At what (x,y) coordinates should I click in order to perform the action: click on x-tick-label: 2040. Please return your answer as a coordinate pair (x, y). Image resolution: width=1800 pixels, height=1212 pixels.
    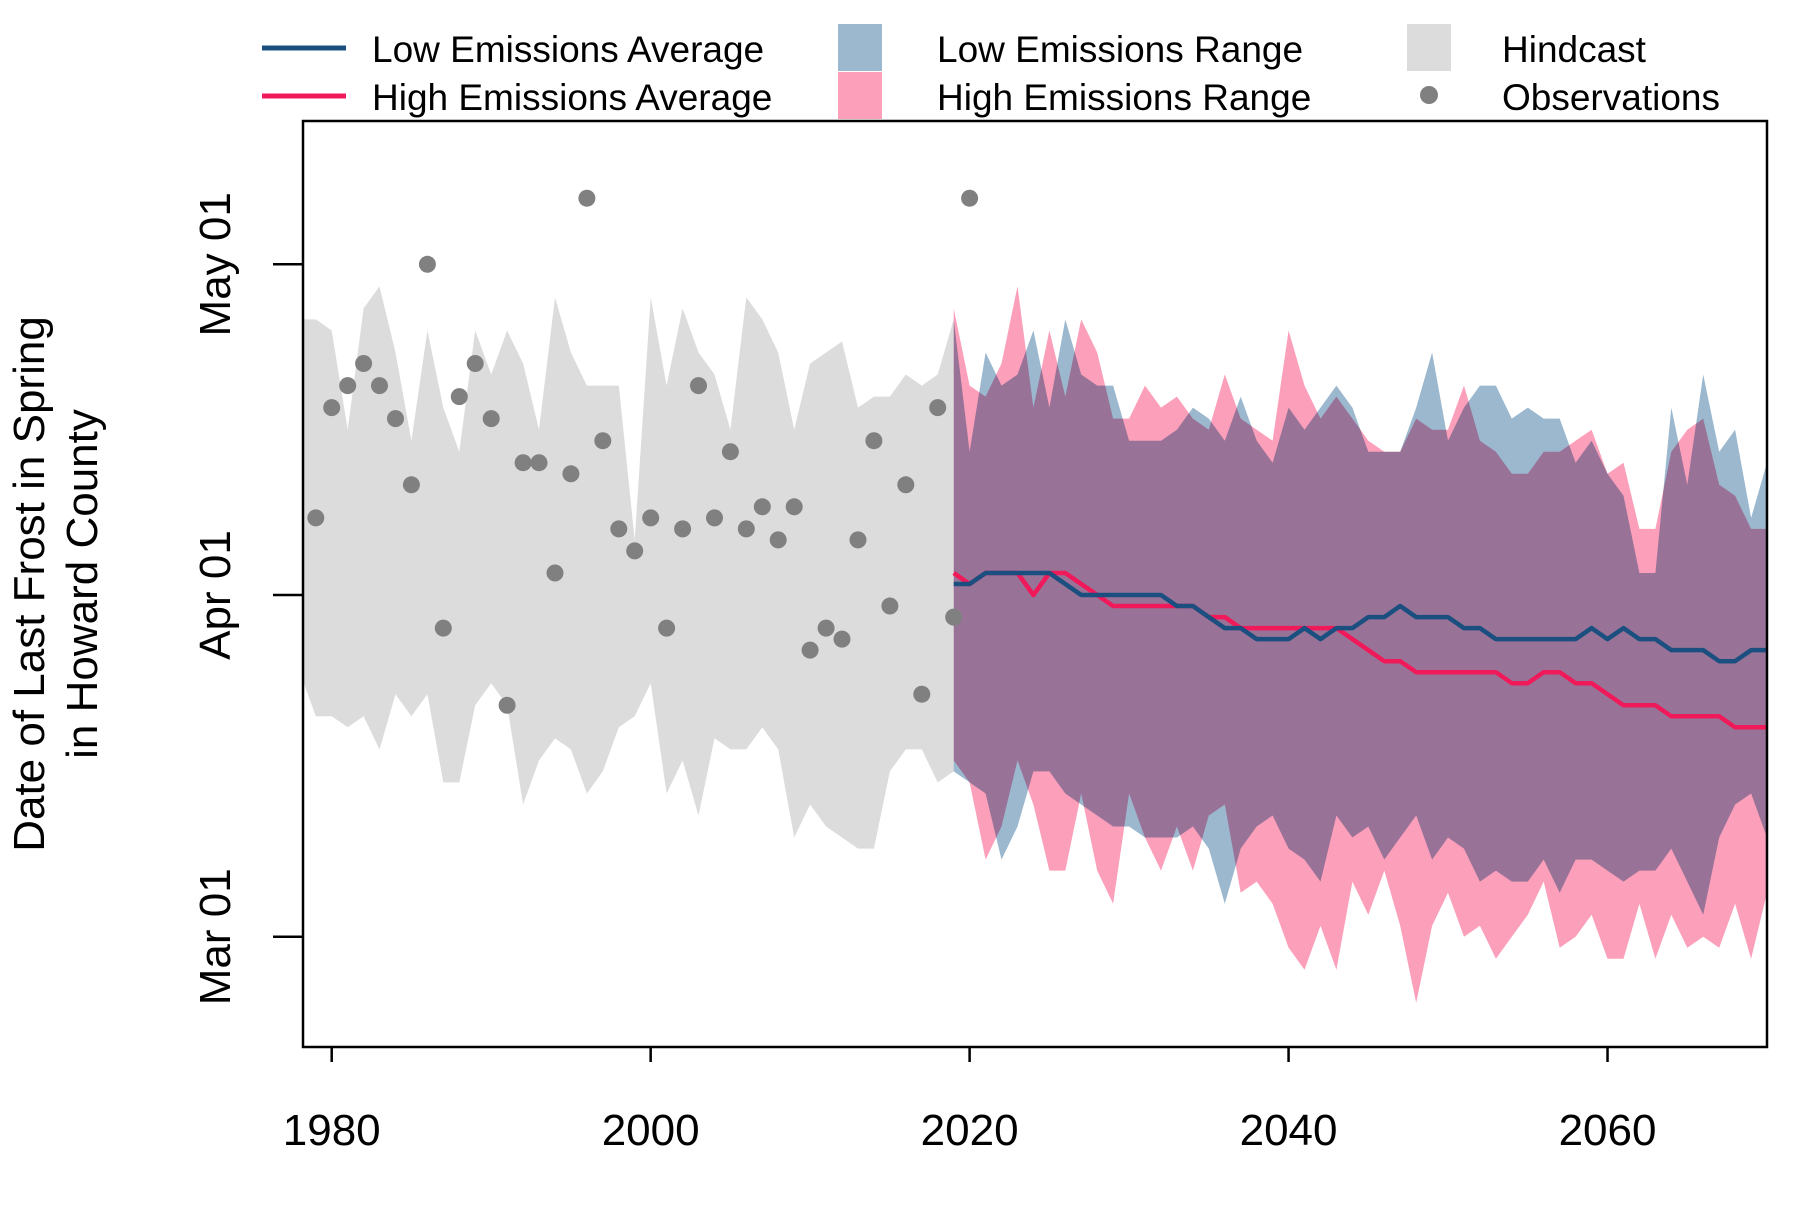
    Looking at the image, I should click on (1289, 1130).